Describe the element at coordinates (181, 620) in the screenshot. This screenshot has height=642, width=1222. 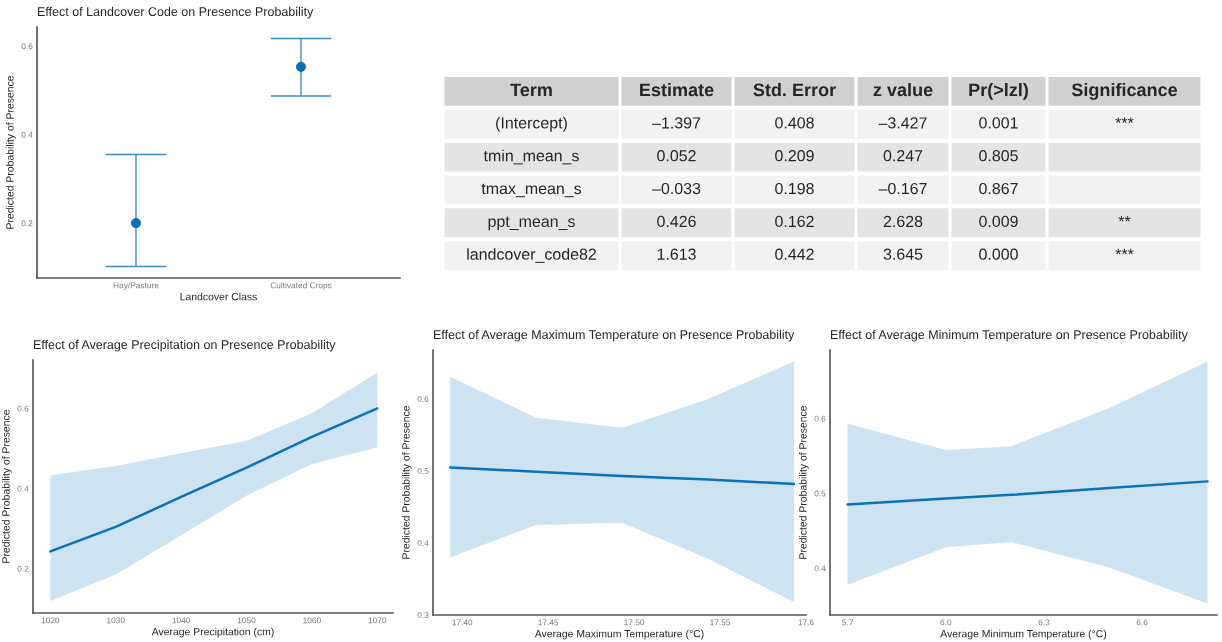
I see `x-tick-label: 1040` at that location.